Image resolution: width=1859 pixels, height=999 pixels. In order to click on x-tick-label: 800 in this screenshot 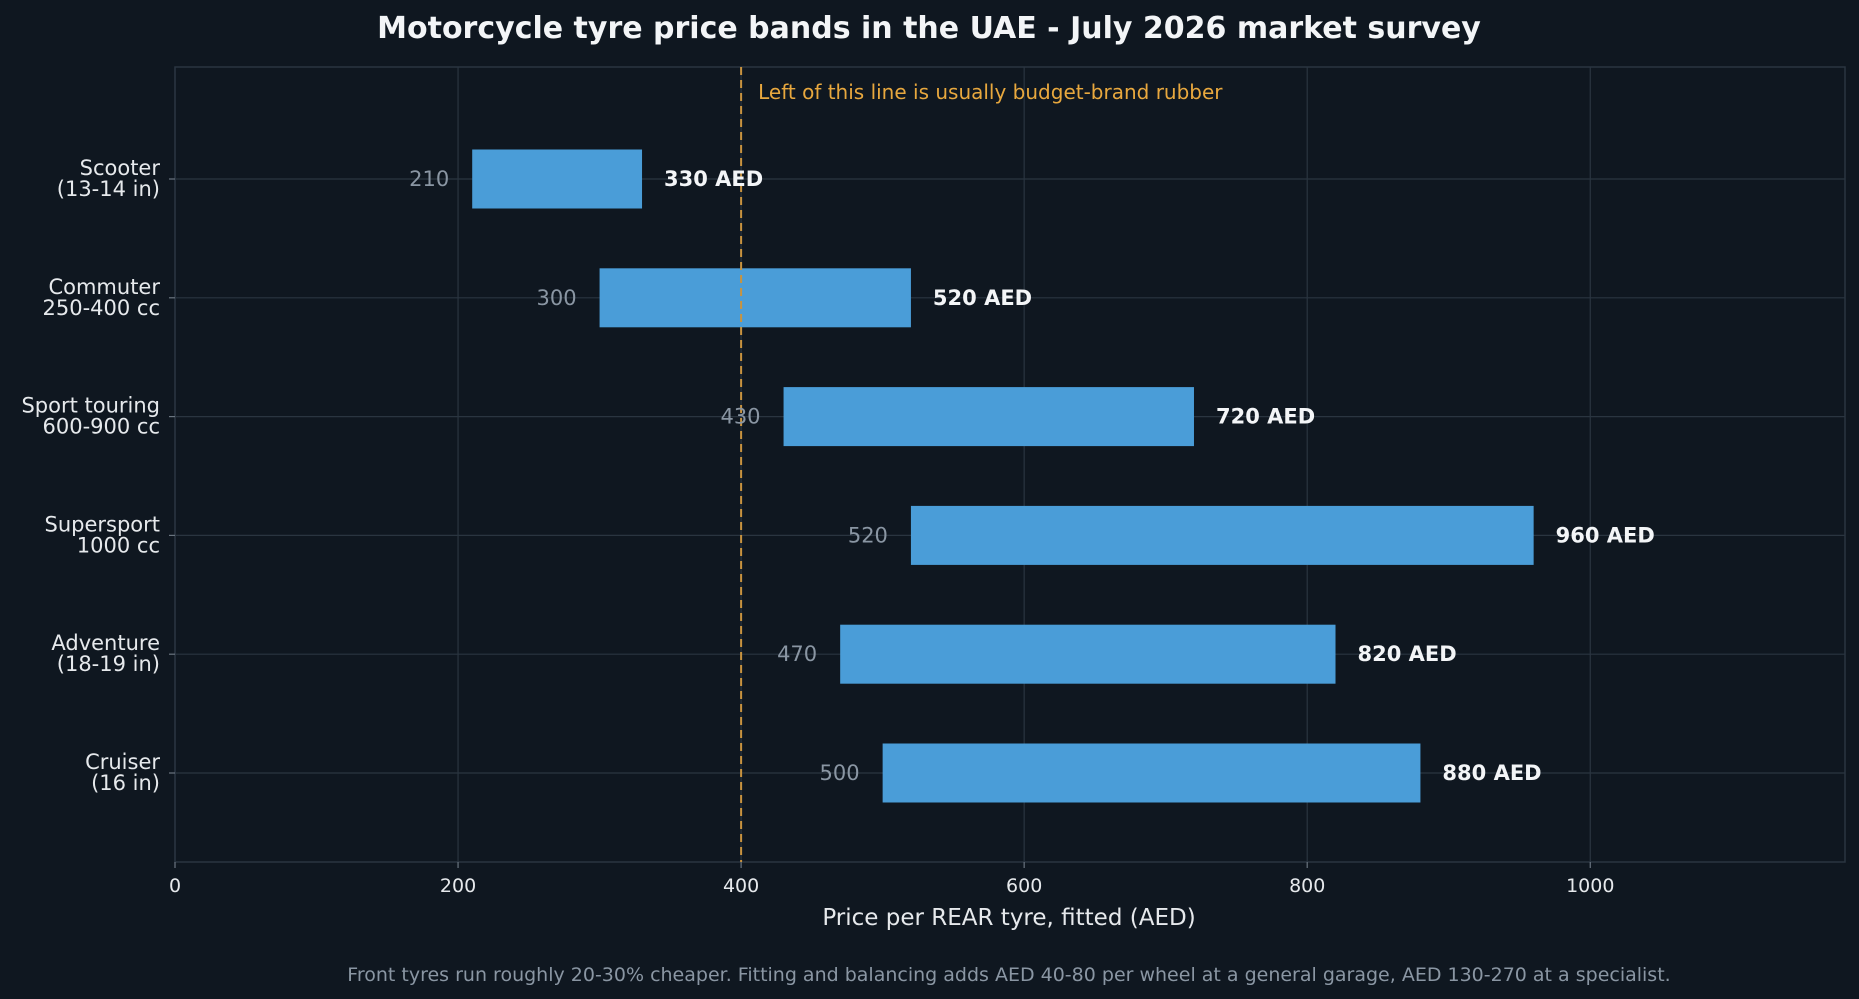, I will do `click(1307, 886)`.